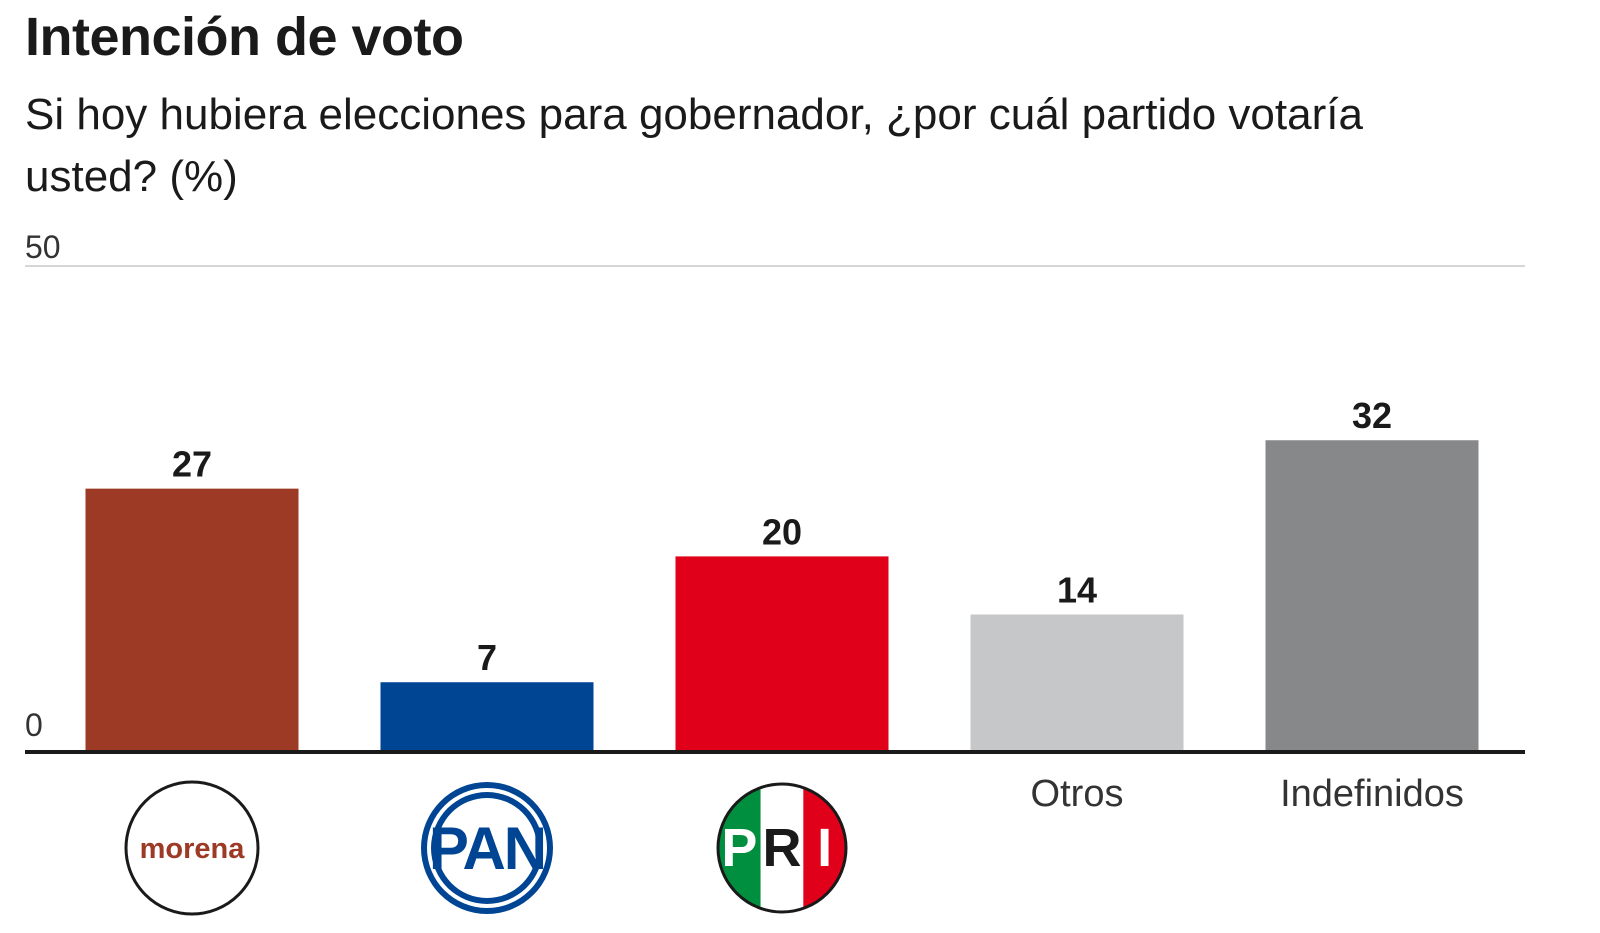 The image size is (1600, 933). I want to click on value-label-pri: 20, so click(782, 531).